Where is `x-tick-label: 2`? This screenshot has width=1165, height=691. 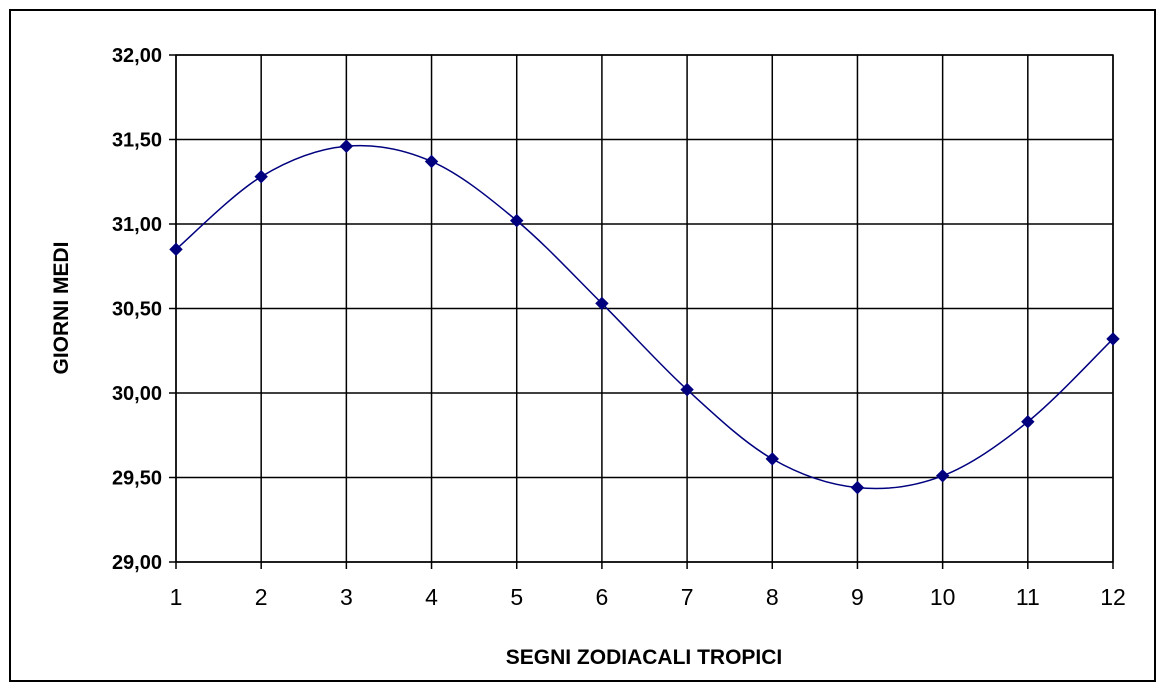 x-tick-label: 2 is located at coordinates (261, 597).